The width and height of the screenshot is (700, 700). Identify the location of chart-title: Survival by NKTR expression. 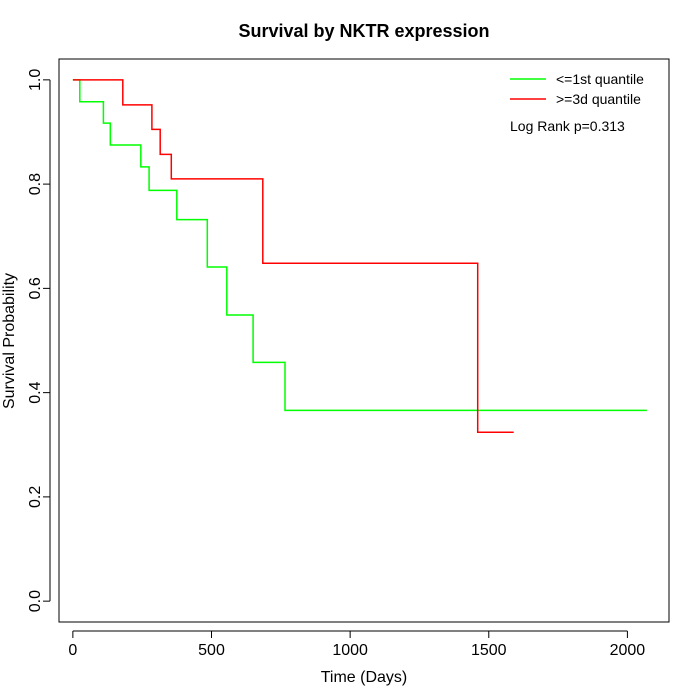
(363, 31).